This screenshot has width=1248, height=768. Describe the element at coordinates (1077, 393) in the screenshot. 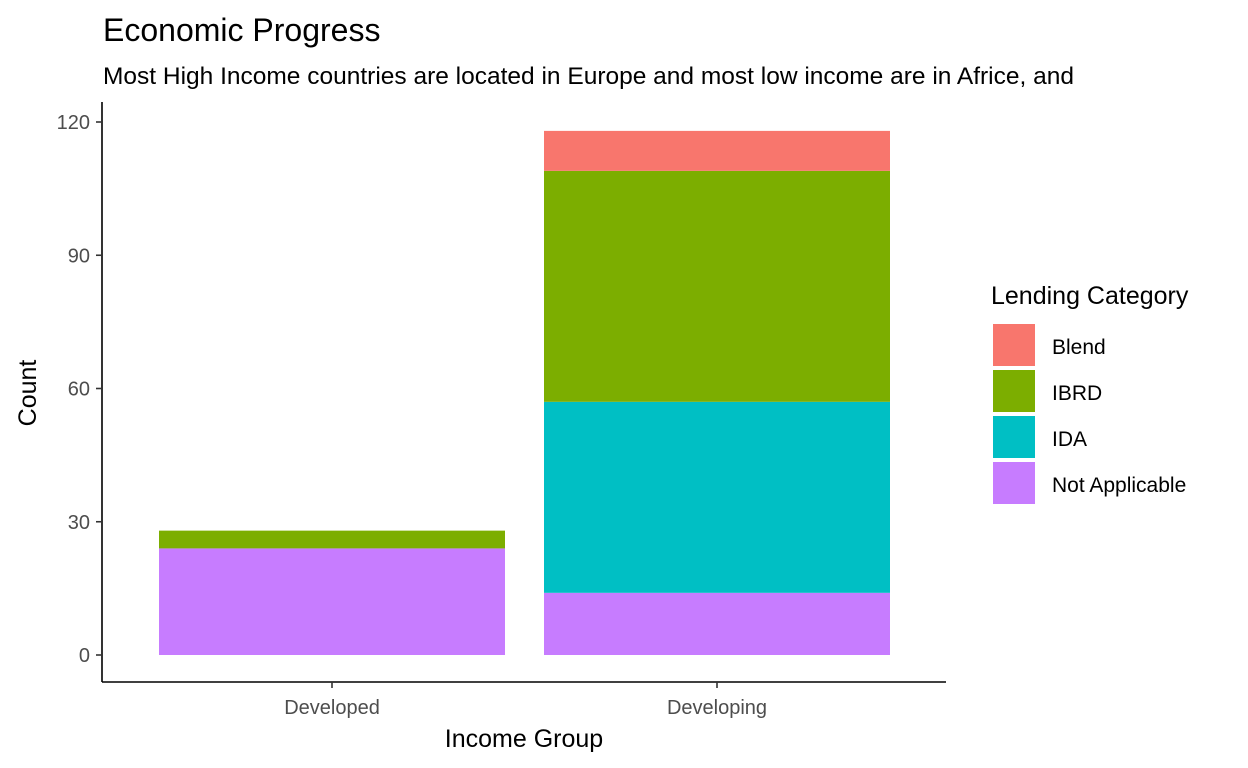

I see `legend-label-ibrd: IBRD` at that location.